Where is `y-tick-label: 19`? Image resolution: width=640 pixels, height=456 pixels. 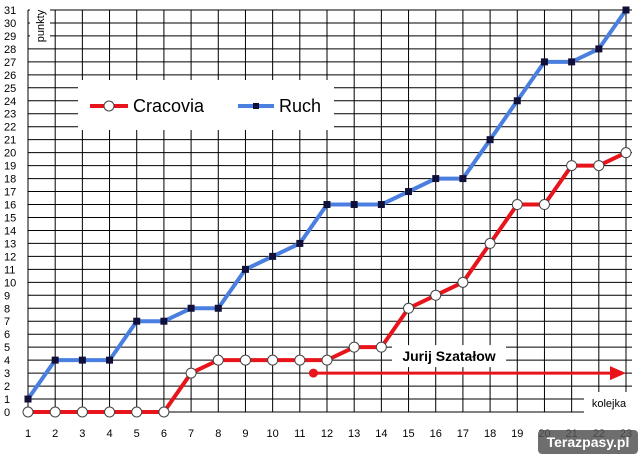 y-tick-label: 19 is located at coordinates (10, 167).